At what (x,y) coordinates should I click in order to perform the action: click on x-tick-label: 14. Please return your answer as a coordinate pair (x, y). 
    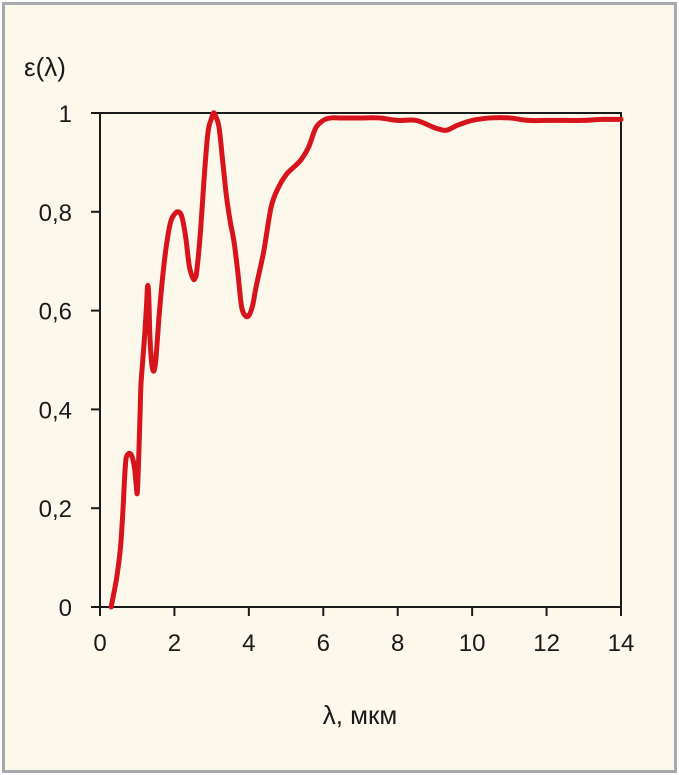
    Looking at the image, I should click on (621, 643).